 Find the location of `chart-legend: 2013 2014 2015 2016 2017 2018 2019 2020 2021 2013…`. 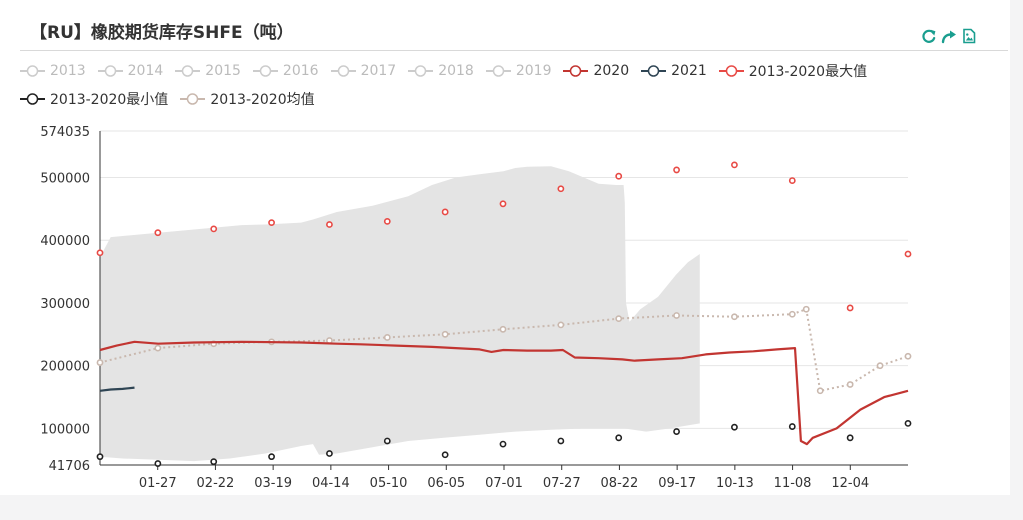

chart-legend: 2013 2014 2015 2016 2017 2018 2019 2020 2021 2013… is located at coordinates (515, 85).